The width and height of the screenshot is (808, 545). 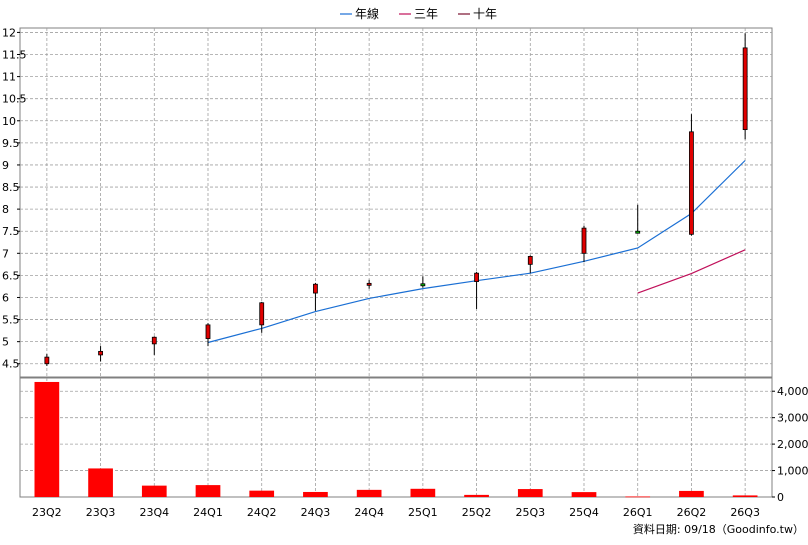 I want to click on price-tick-label: 7, so click(x=5, y=253).